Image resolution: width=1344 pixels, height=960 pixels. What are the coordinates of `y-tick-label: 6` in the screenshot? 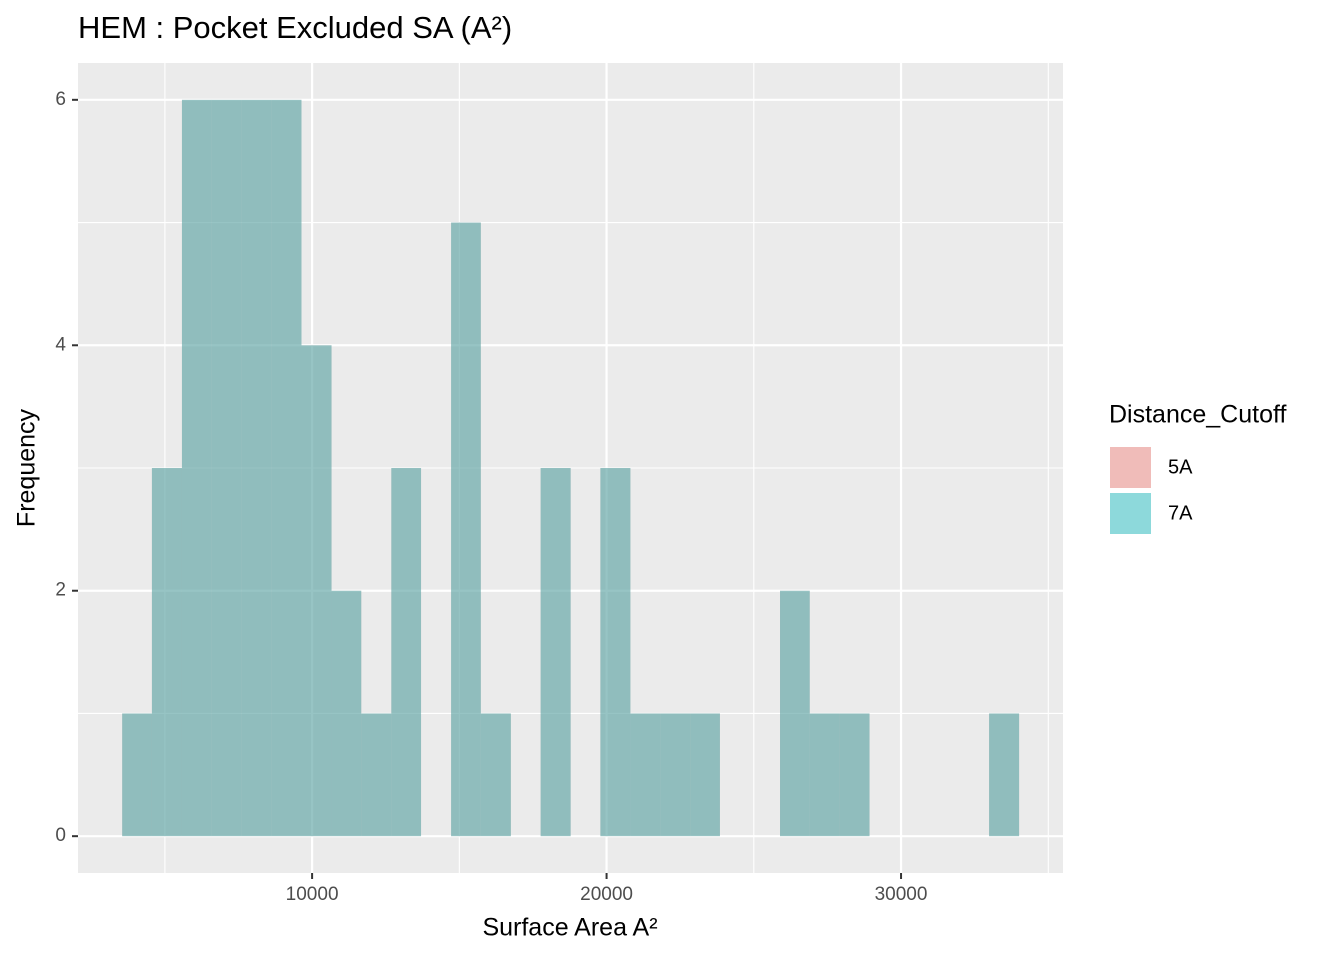 It's located at (60, 99).